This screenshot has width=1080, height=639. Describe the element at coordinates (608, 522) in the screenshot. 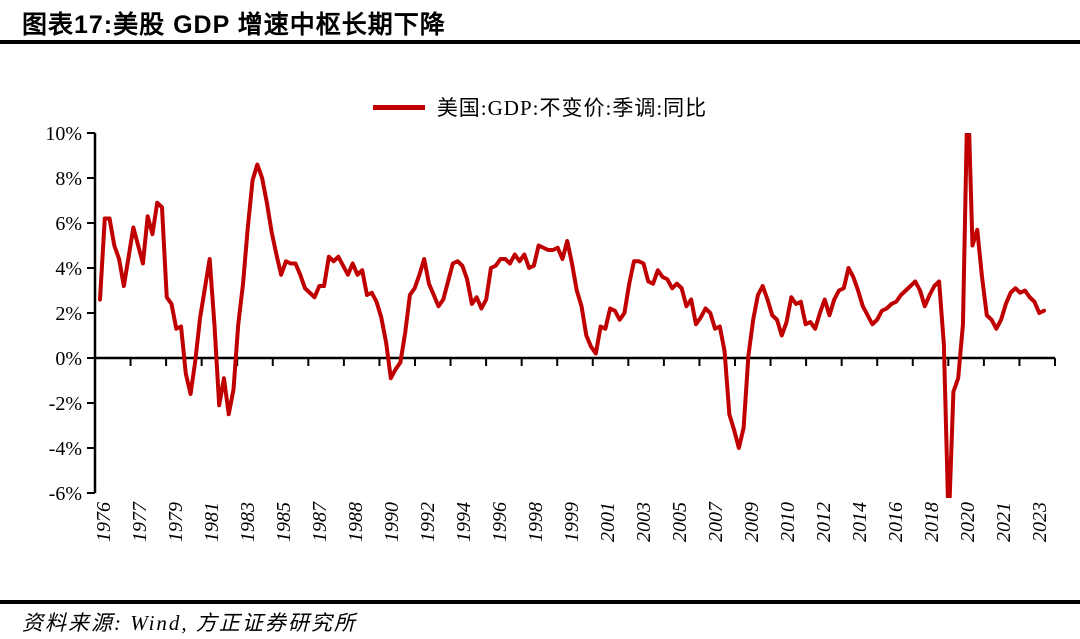

I see `x-tick-label: 2001` at that location.